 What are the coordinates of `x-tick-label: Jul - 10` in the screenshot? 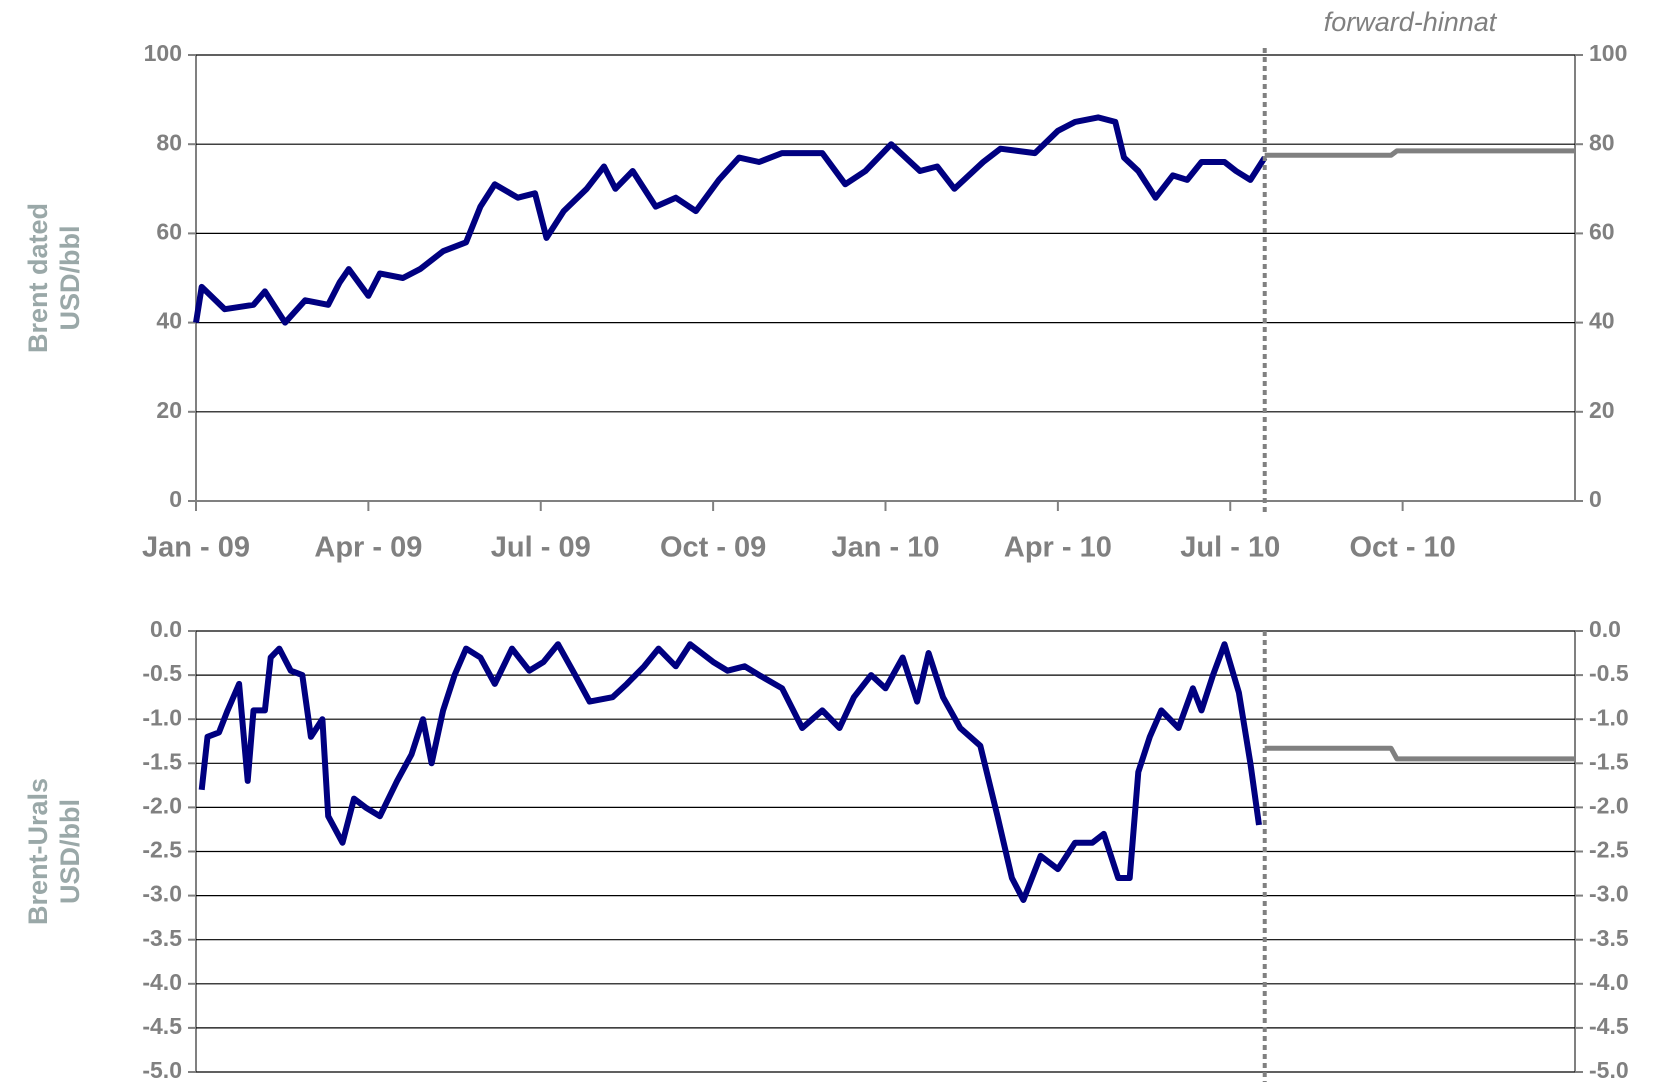 It's located at (1230, 548).